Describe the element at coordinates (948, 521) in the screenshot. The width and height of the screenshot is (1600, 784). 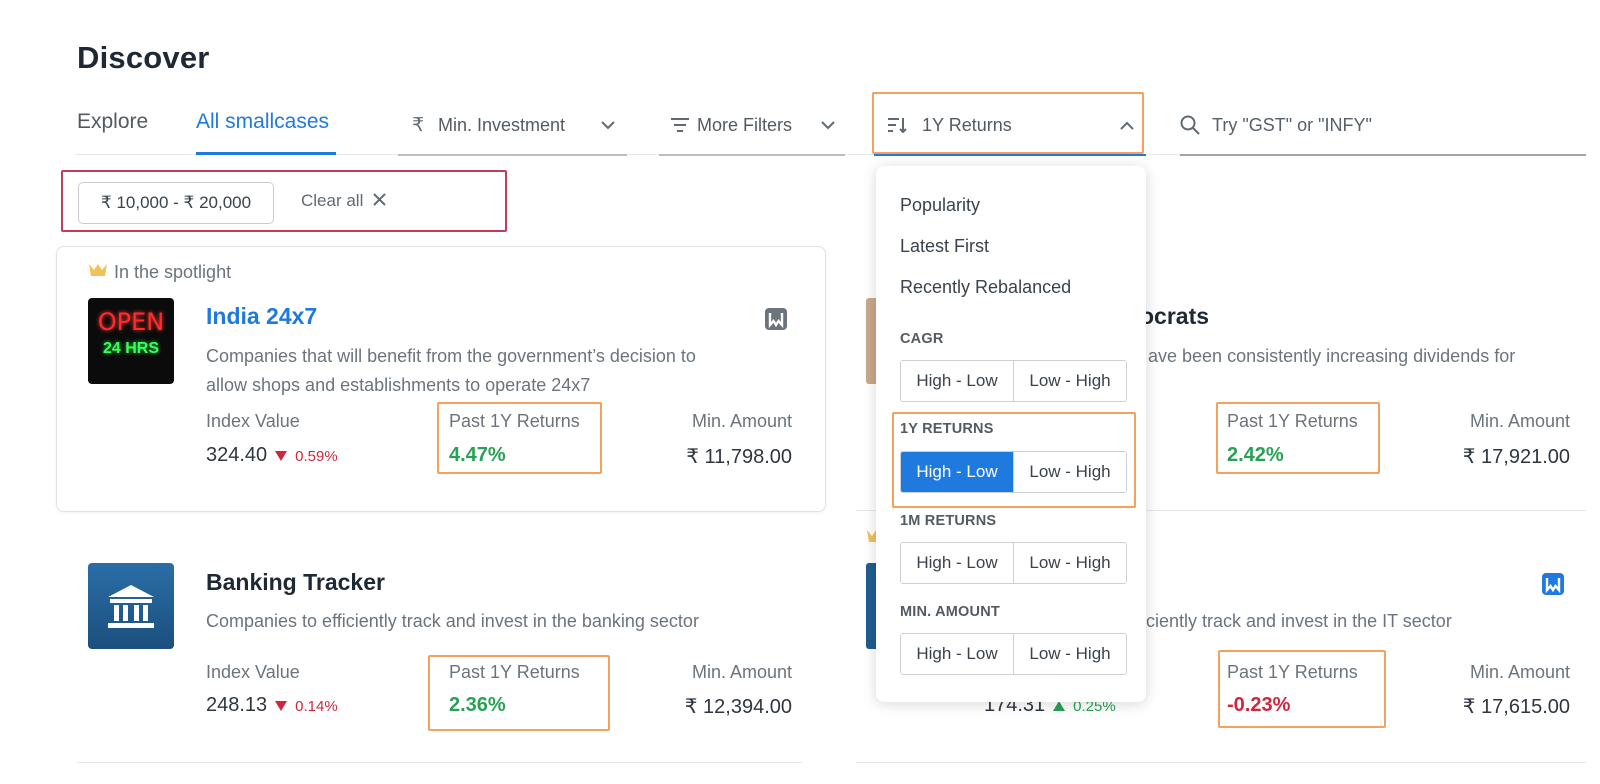
I see `sort-section-1m-returns: 1M RETURNS` at that location.